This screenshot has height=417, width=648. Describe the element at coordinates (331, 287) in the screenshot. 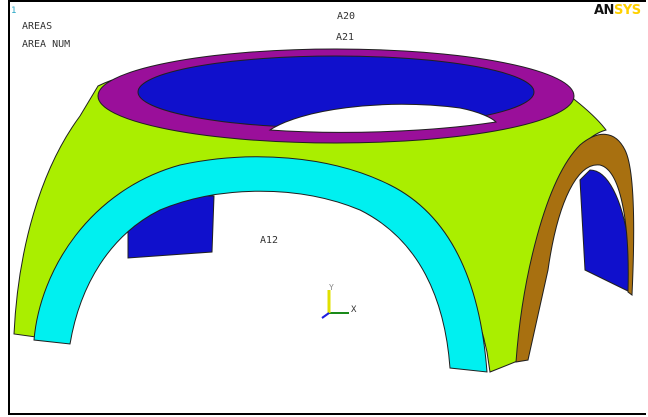

I see `axis-y-label: Y` at that location.